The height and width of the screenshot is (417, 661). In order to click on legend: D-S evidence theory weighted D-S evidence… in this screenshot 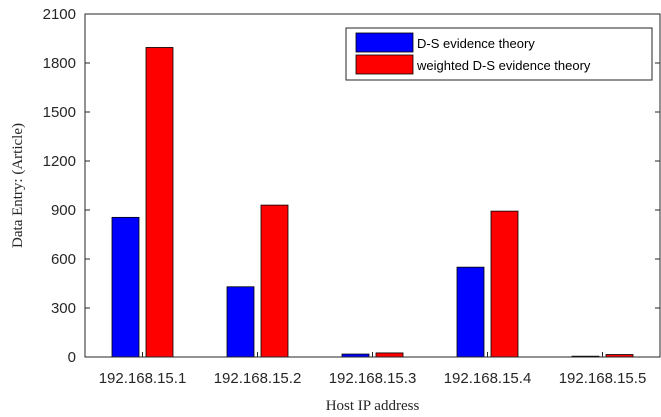, I will do `click(499, 54)`.